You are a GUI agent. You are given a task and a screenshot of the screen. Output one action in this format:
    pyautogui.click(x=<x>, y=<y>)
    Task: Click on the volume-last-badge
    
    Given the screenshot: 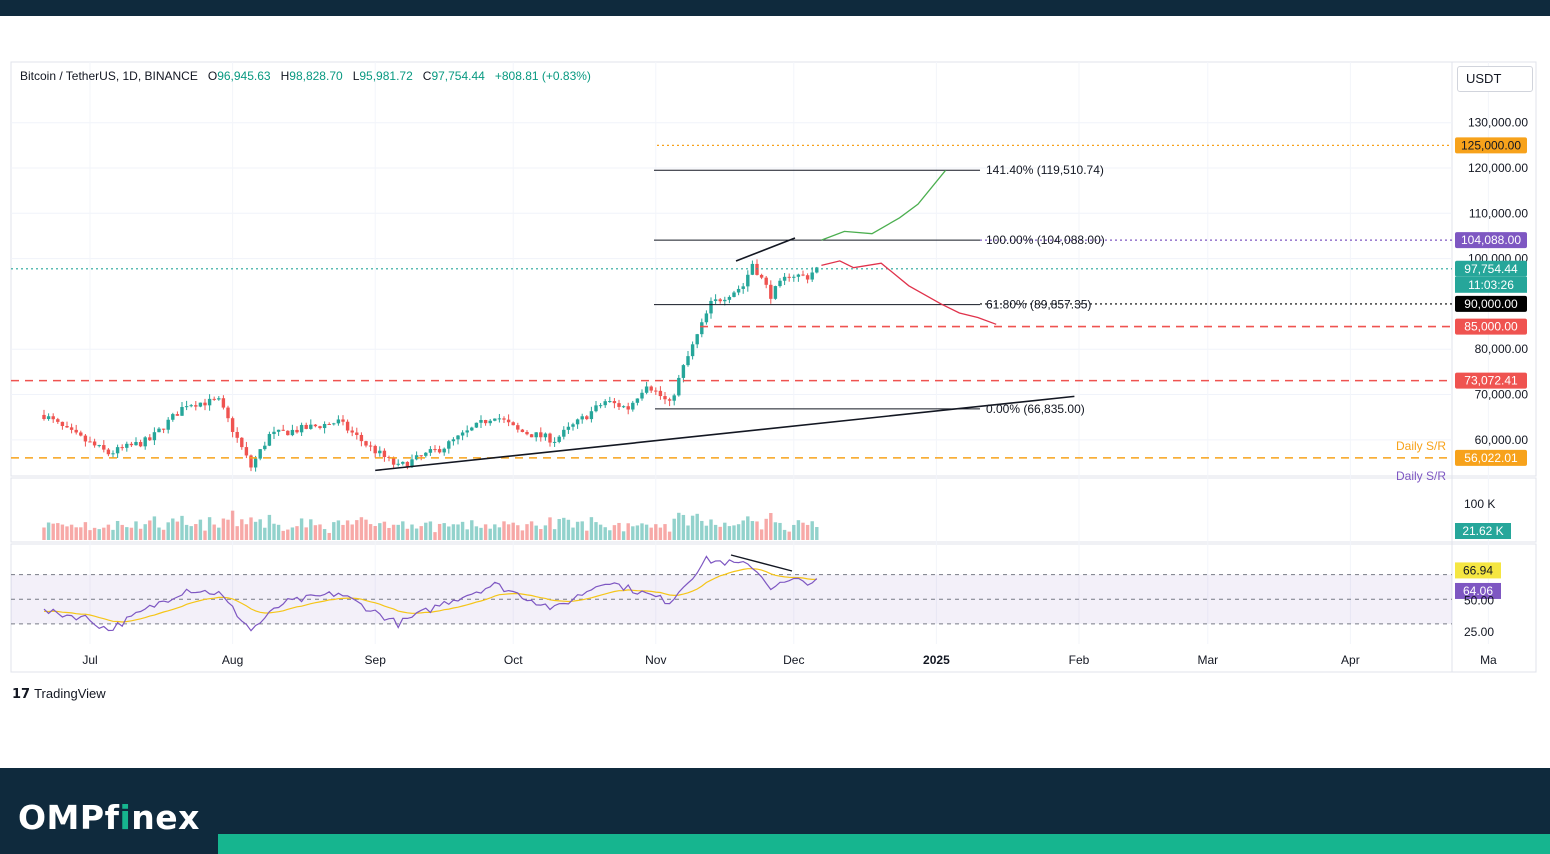 What is the action you would take?
    pyautogui.click(x=1483, y=531)
    